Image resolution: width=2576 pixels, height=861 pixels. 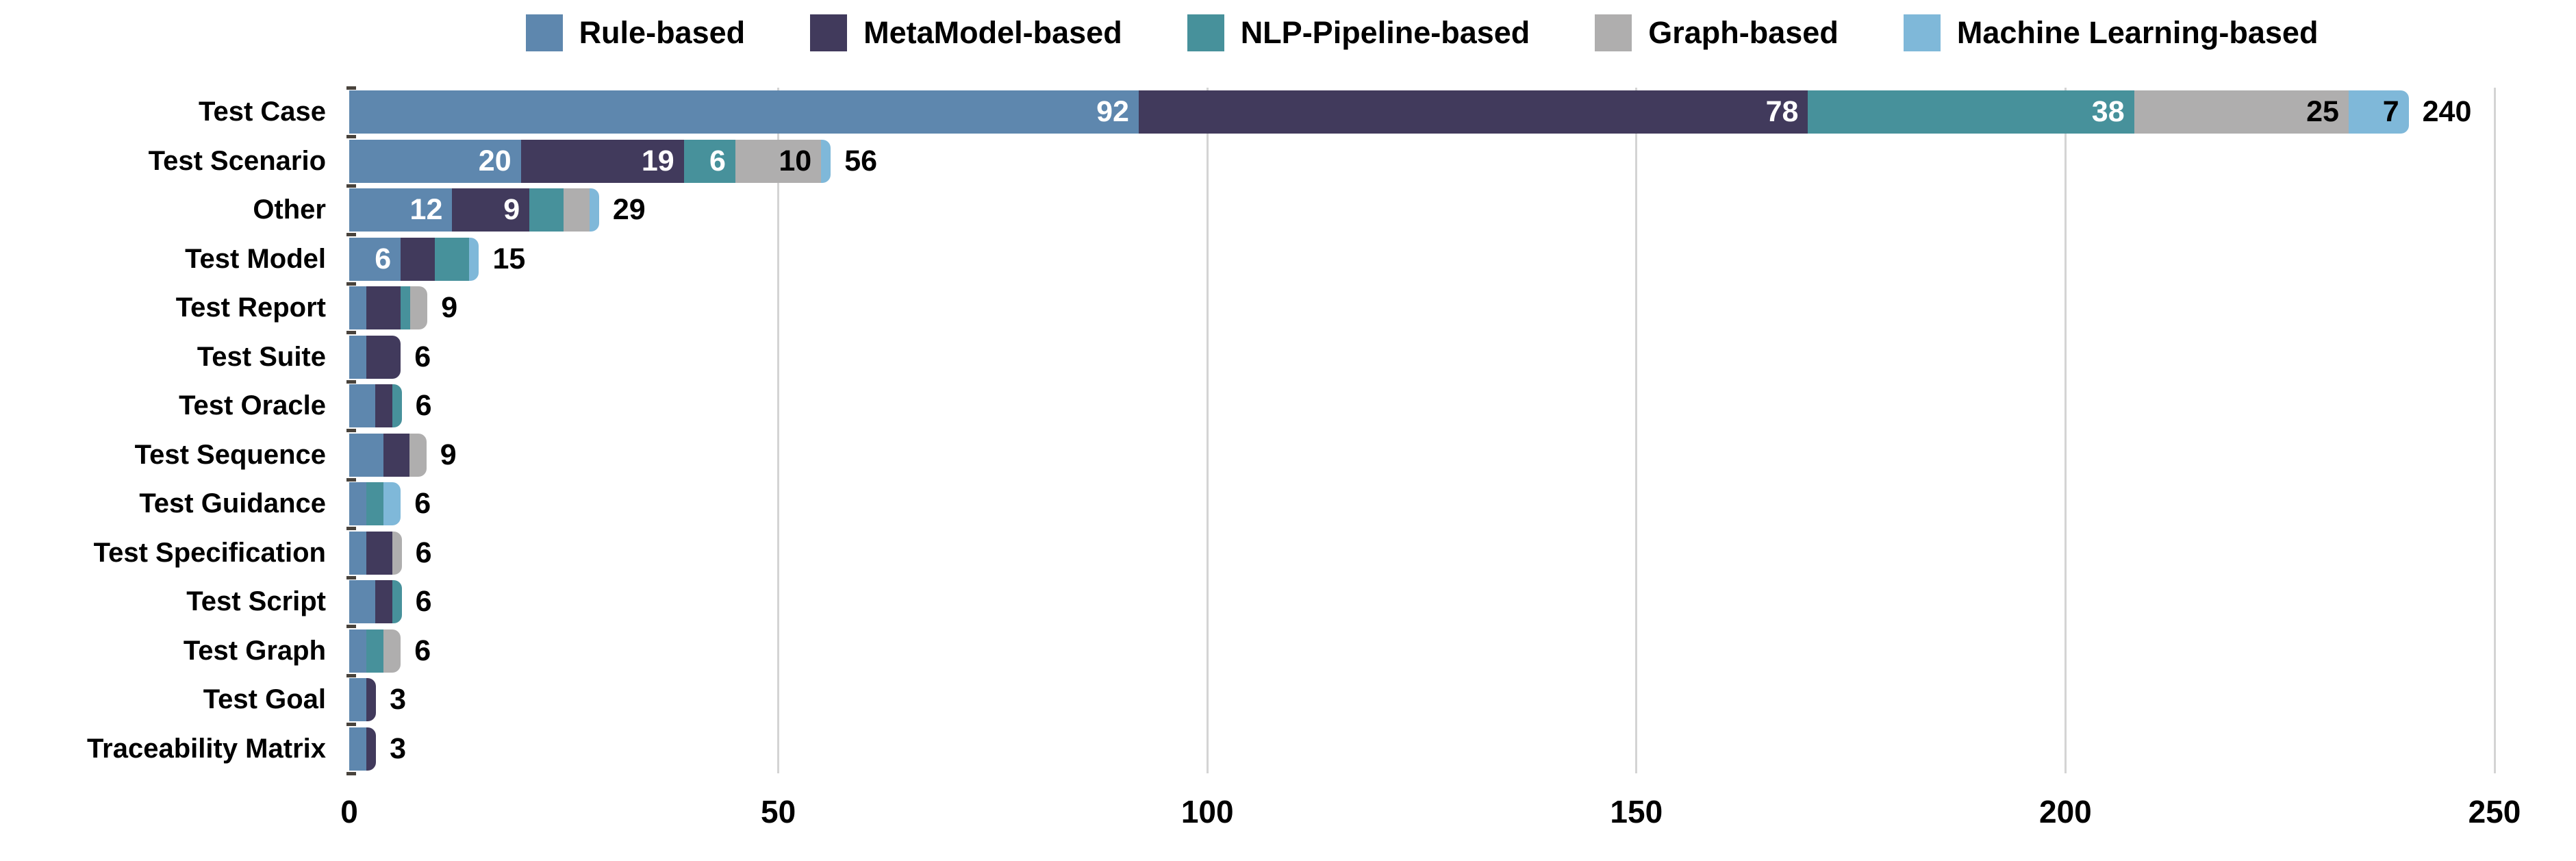 I want to click on segment-value: 6, so click(x=383, y=258).